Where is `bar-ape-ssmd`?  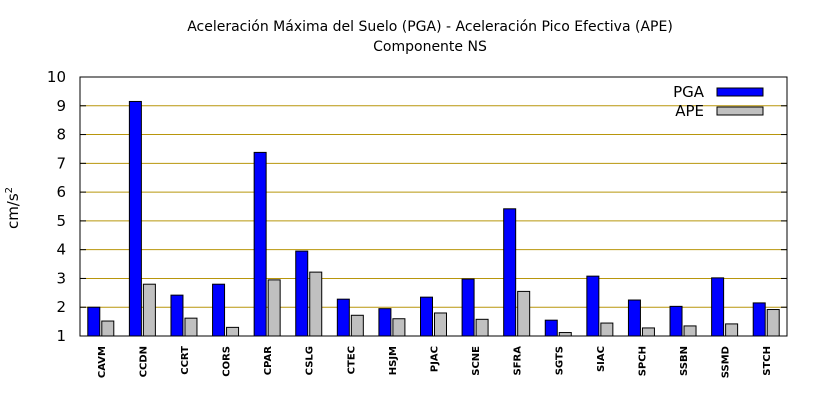 bar-ape-ssmd is located at coordinates (732, 330).